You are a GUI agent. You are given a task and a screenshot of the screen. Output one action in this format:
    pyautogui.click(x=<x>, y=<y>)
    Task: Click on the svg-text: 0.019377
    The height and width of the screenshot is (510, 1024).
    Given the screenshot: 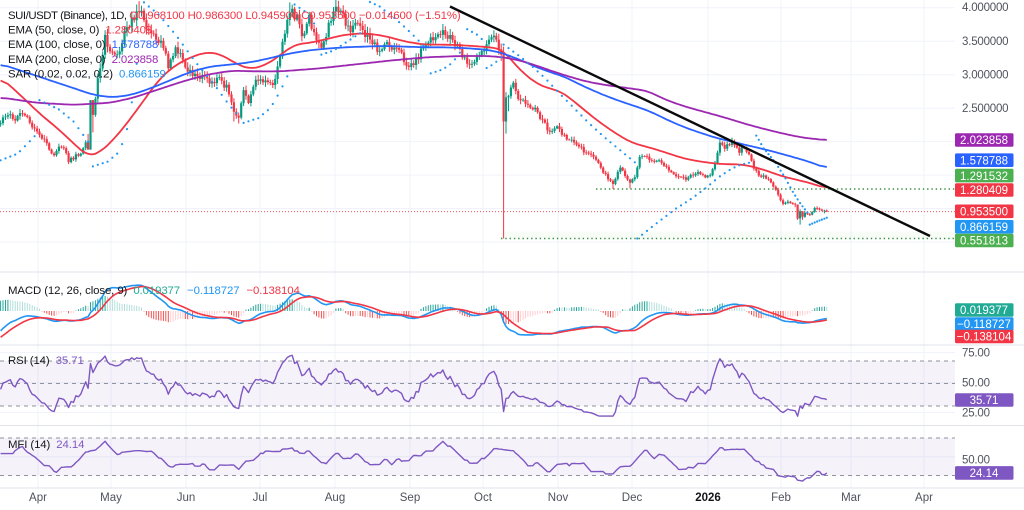 What is the action you would take?
    pyautogui.click(x=984, y=311)
    